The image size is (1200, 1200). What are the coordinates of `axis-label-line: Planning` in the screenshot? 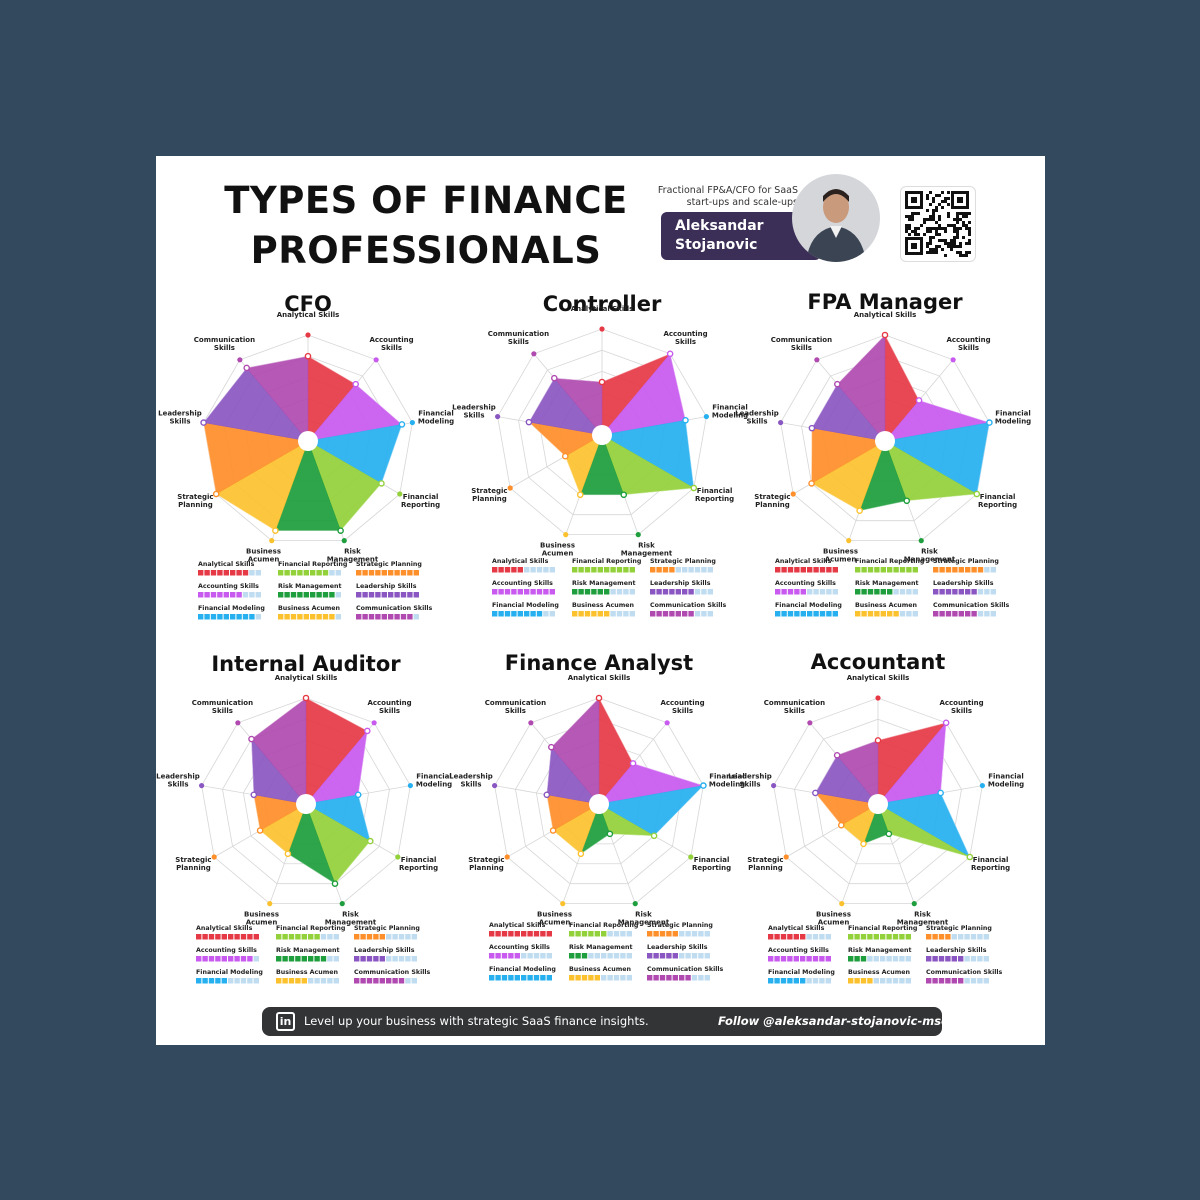 It's located at (193, 868).